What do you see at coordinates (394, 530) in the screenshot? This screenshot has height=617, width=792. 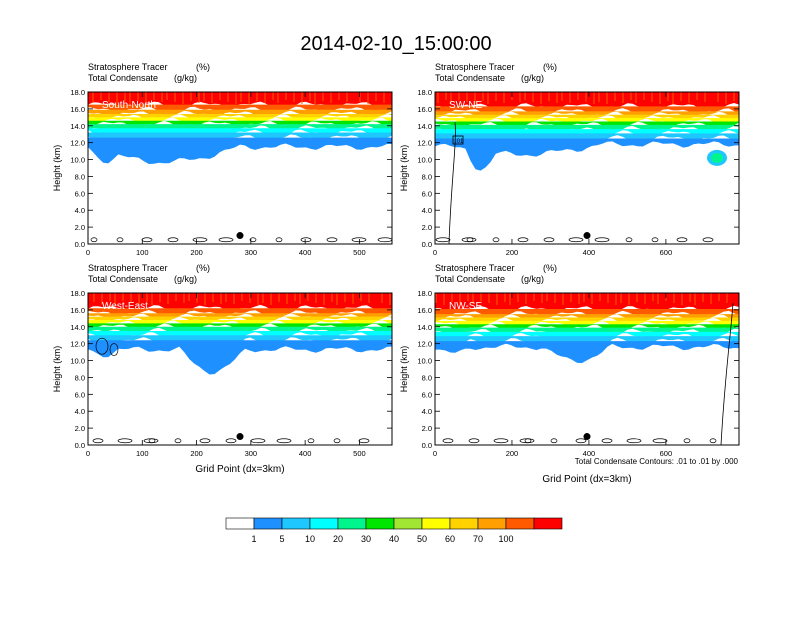 I see `colorbar: 1 5 10 20 30 40 50 60 70 100` at bounding box center [394, 530].